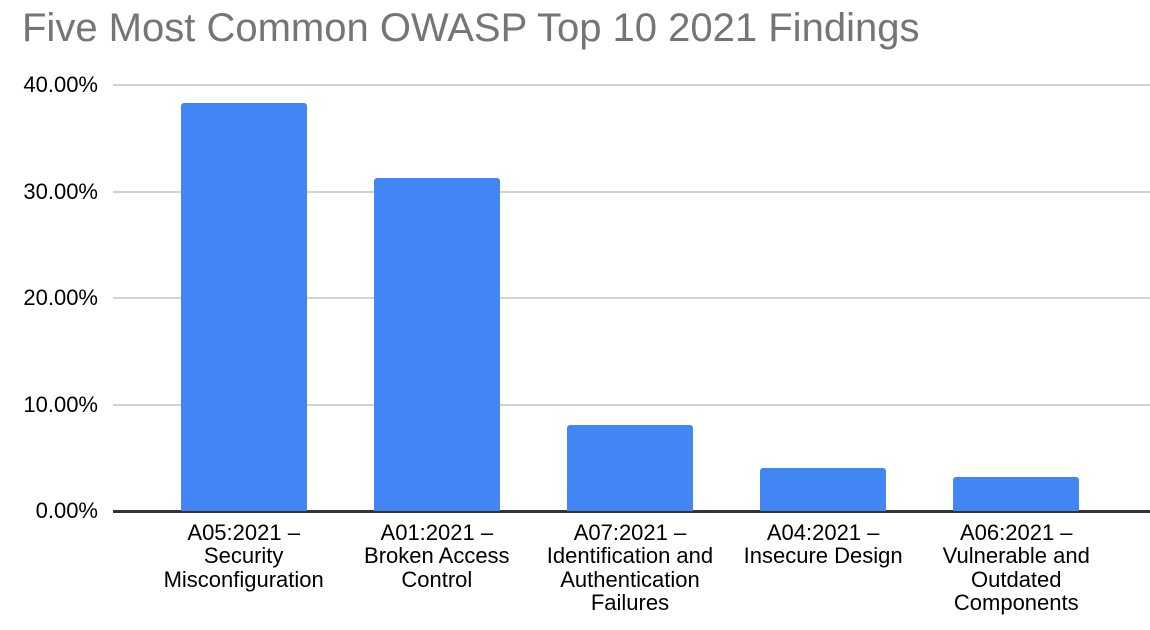  What do you see at coordinates (630, 556) in the screenshot?
I see `x-axis-tick-label-line: Identification and` at bounding box center [630, 556].